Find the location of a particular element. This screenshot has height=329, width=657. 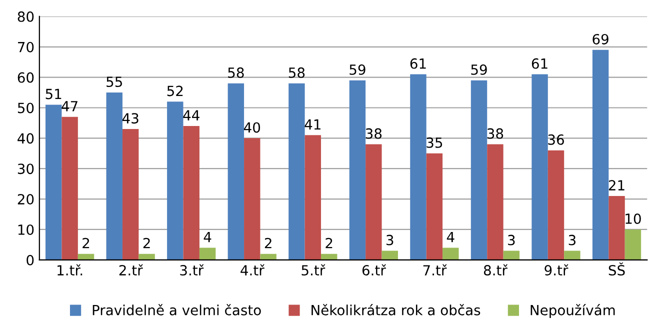

y-tick-label: 70 is located at coordinates (26, 47).